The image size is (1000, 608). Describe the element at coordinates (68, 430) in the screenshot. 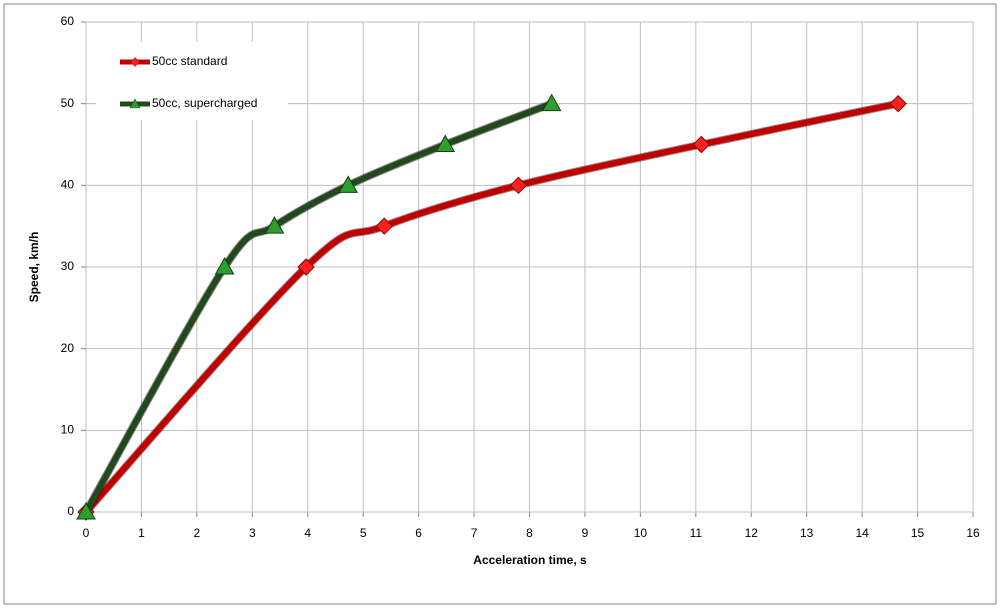

I see `y-tick-label: 10` at that location.